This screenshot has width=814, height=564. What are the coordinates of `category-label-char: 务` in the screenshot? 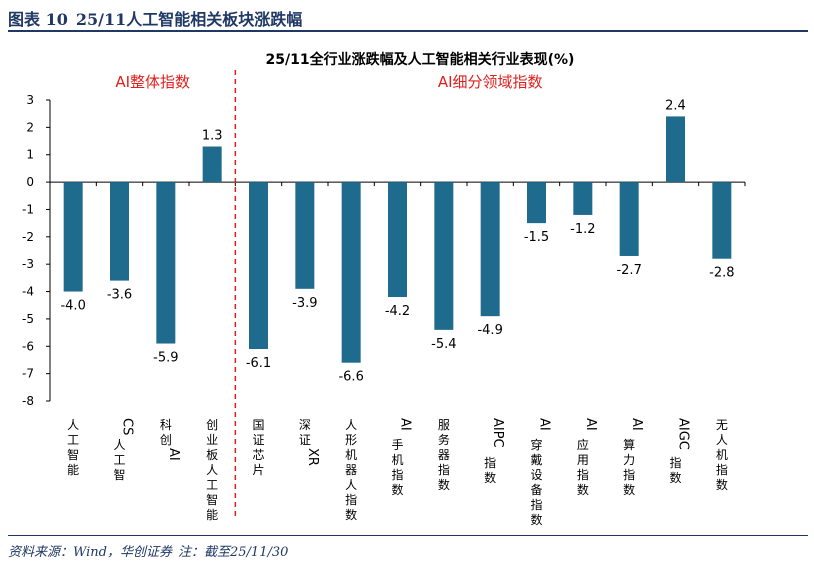 It's located at (444, 439).